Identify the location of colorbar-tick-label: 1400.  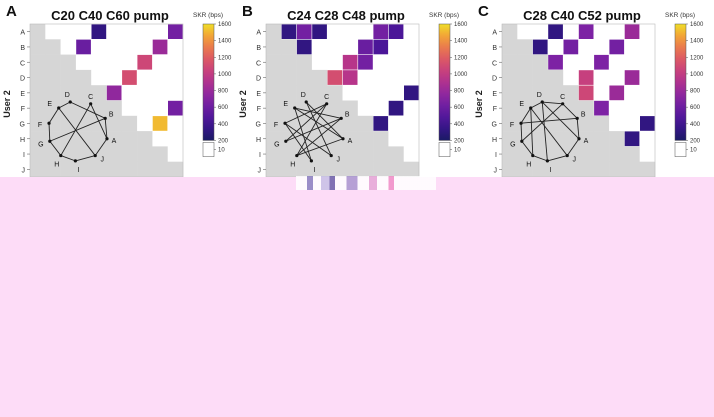
(461, 42).